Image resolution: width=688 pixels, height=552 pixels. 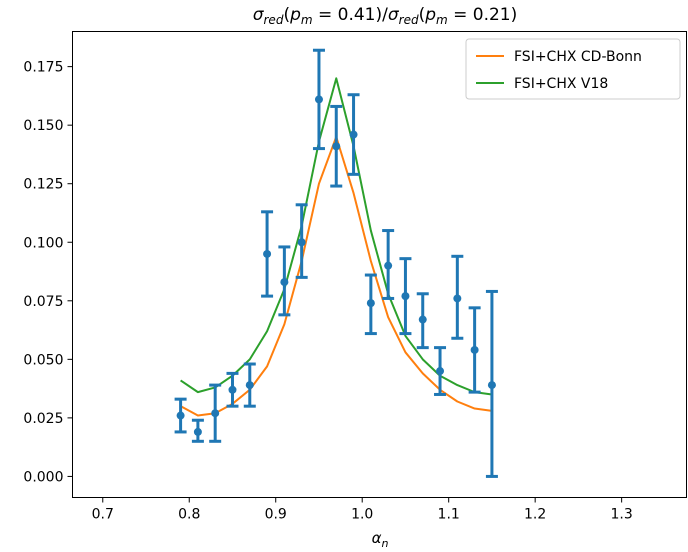 I want to click on legend: FSI+CHX CD-Bonn FSI+CHX V18, so click(x=573, y=69).